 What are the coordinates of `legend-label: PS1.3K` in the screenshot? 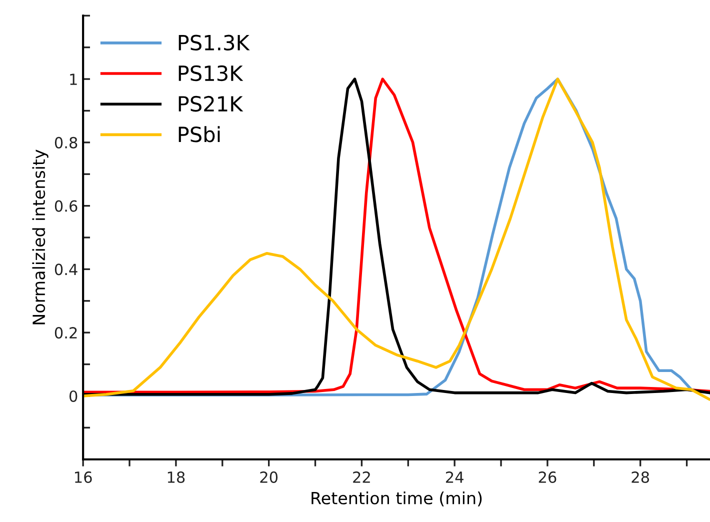 It's located at (214, 42).